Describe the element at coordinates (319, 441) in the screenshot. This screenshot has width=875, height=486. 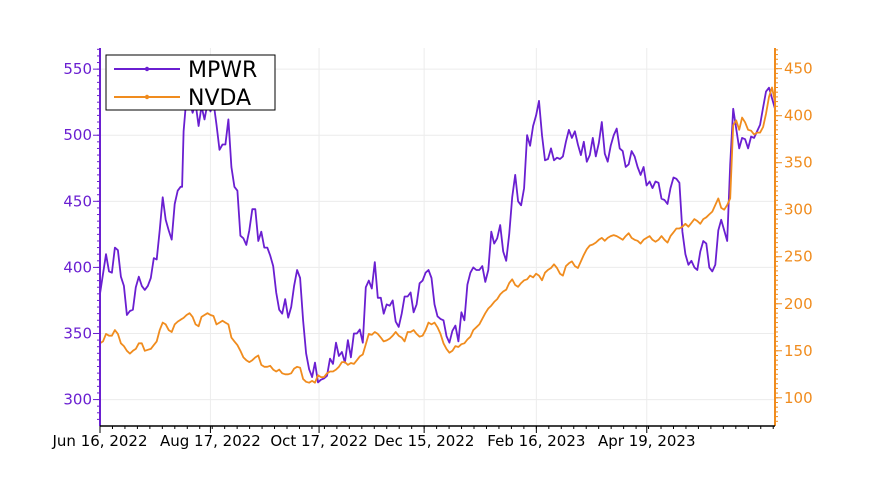
I see `x-tick-label: Oct 17, 2022` at that location.